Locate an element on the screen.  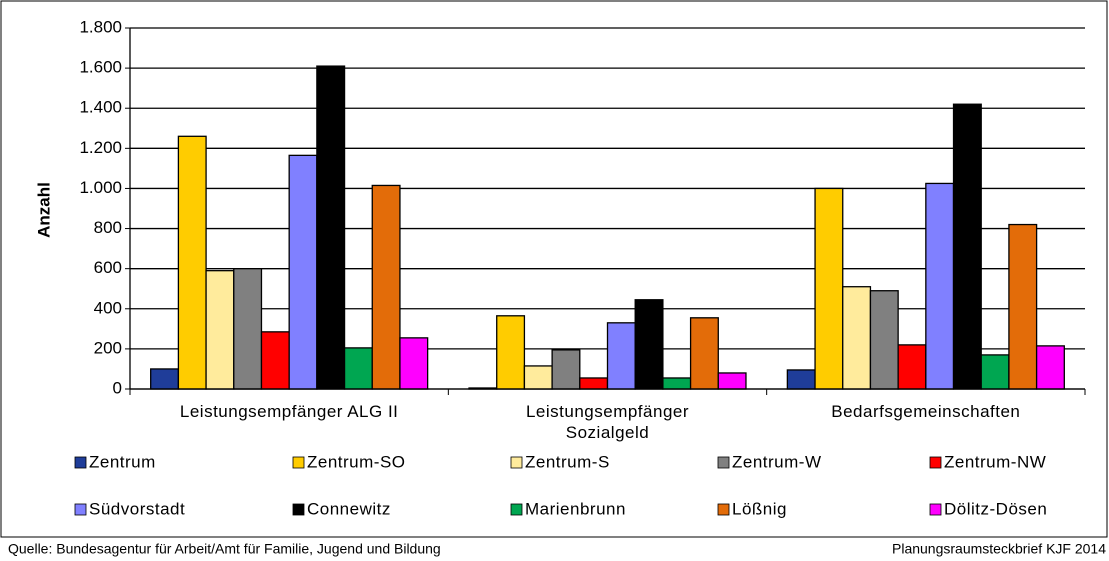
credit: Planungsraumsteckbrief KJF 2014 is located at coordinates (999, 549).